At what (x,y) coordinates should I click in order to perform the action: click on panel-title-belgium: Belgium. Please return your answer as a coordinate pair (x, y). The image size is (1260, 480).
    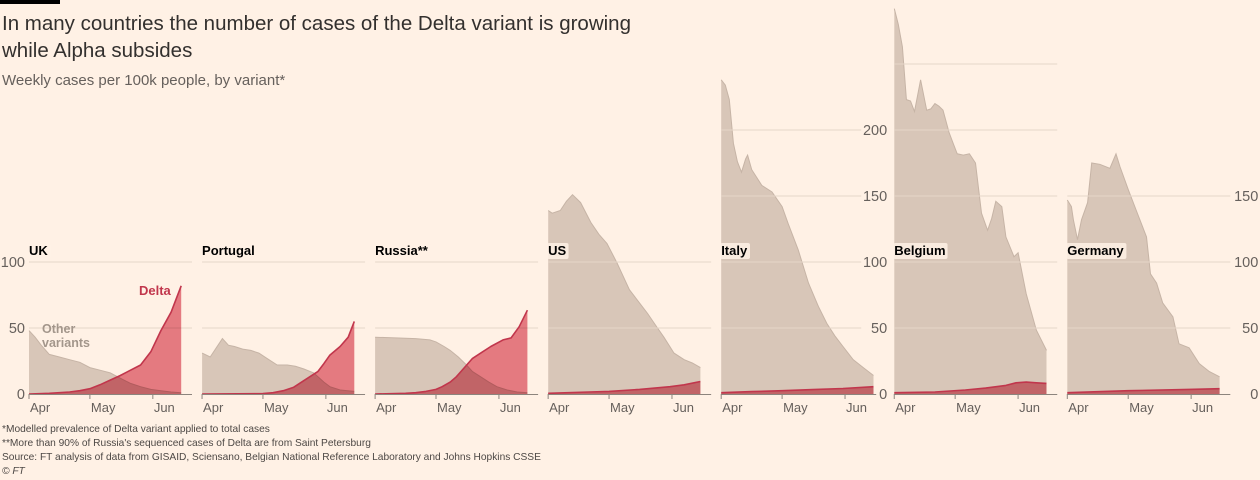
    Looking at the image, I should click on (919, 250).